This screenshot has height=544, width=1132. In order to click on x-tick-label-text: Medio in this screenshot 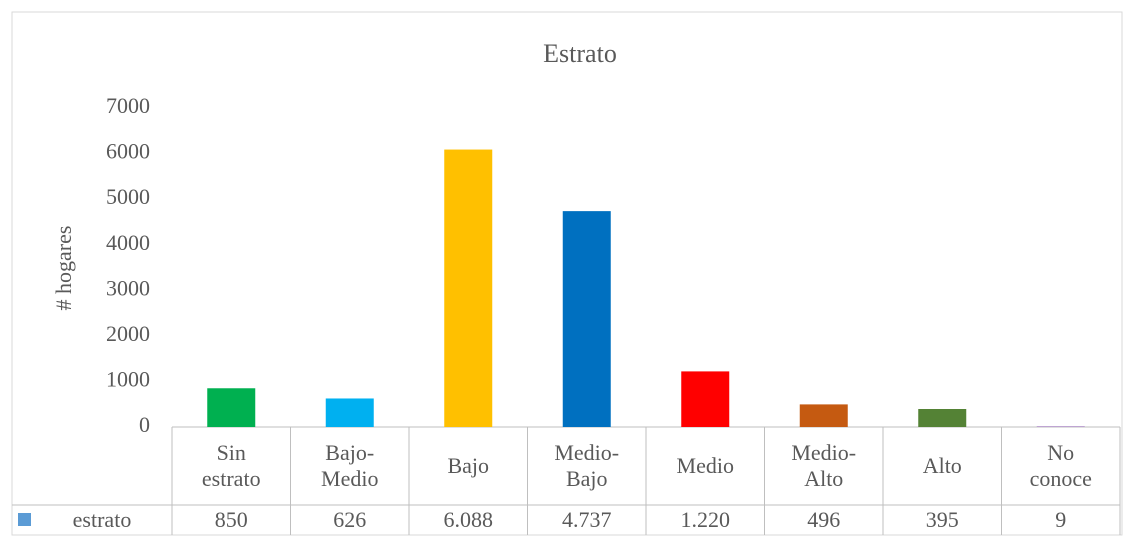, I will do `click(705, 465)`.